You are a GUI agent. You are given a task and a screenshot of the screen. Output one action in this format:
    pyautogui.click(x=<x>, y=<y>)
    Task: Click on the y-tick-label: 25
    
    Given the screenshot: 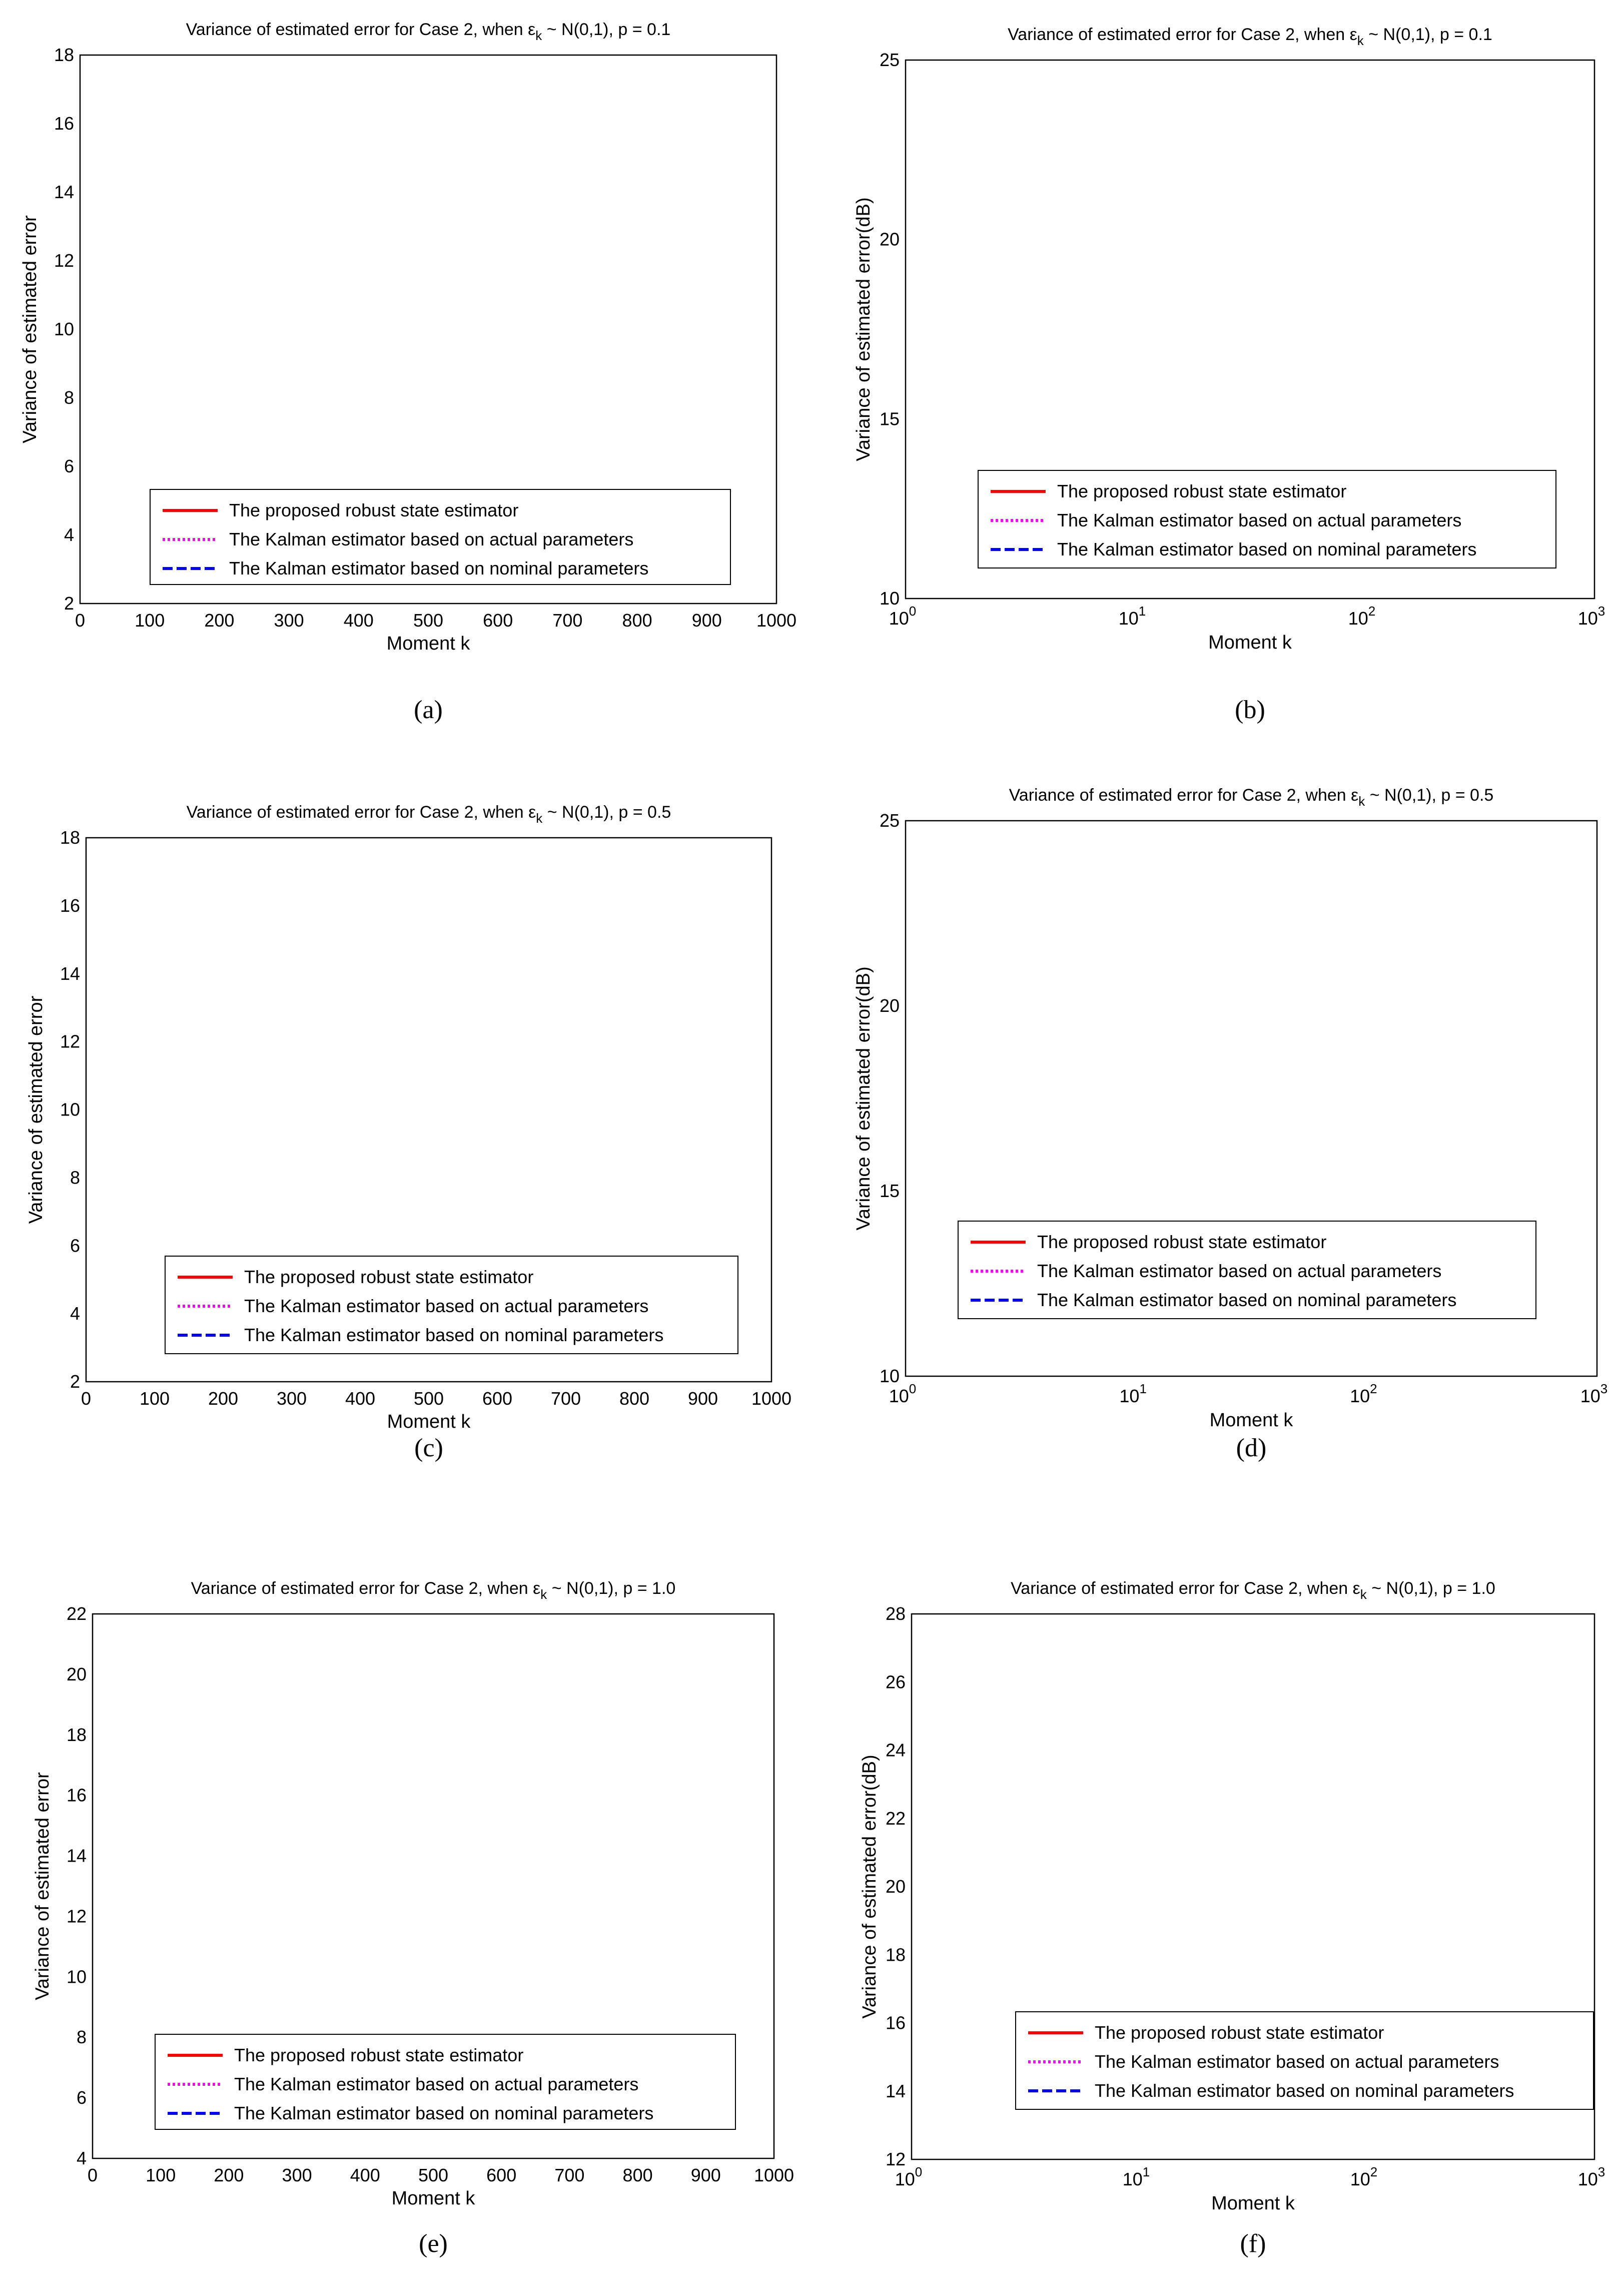 What is the action you would take?
    pyautogui.click(x=890, y=60)
    